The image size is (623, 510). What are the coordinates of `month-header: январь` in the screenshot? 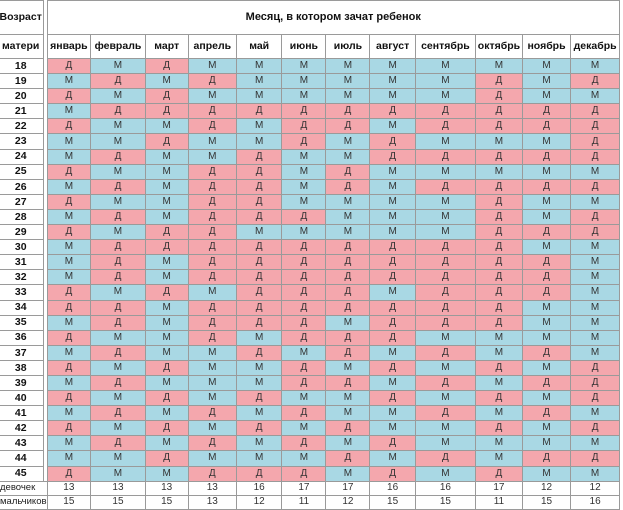 It's located at (69, 46).